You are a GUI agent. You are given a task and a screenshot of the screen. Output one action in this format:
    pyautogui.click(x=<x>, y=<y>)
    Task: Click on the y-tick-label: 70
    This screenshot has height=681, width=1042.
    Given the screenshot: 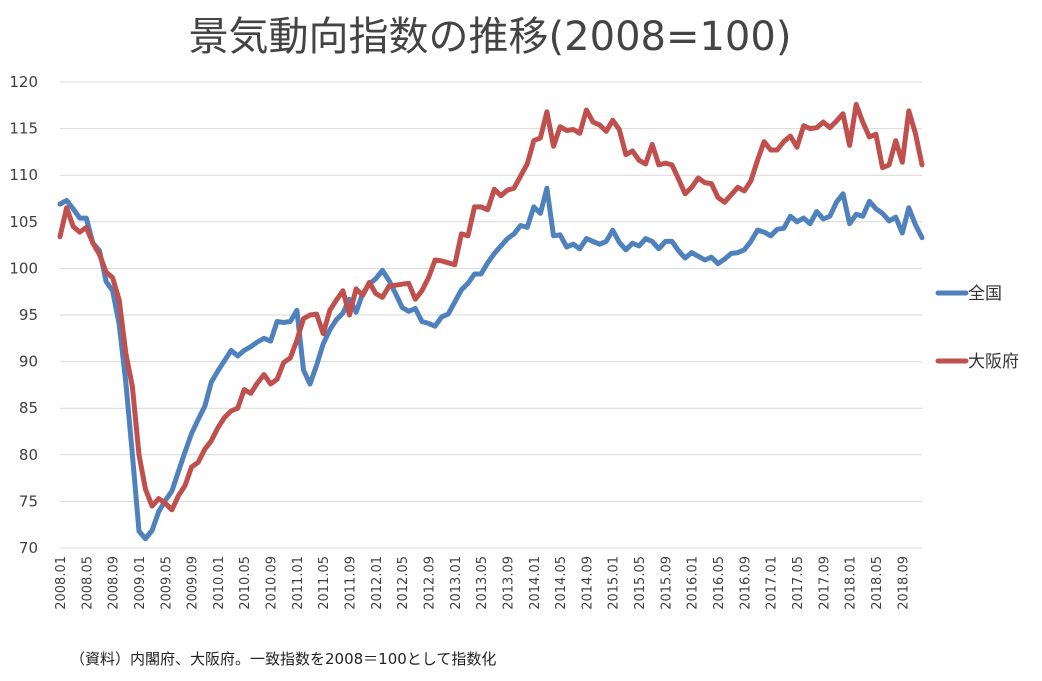 What is the action you would take?
    pyautogui.click(x=28, y=548)
    